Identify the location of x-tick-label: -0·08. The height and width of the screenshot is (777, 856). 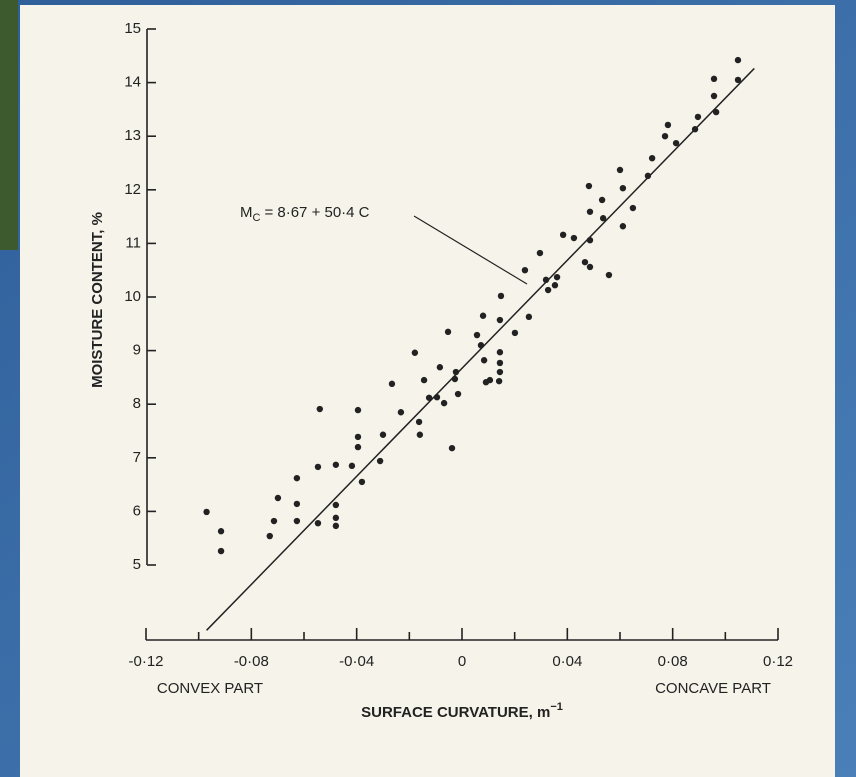
(251, 661).